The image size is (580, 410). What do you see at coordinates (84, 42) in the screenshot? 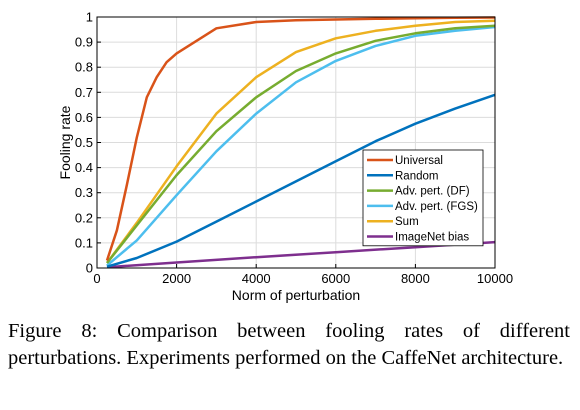
I see `y-tick-label: 0.9` at bounding box center [84, 42].